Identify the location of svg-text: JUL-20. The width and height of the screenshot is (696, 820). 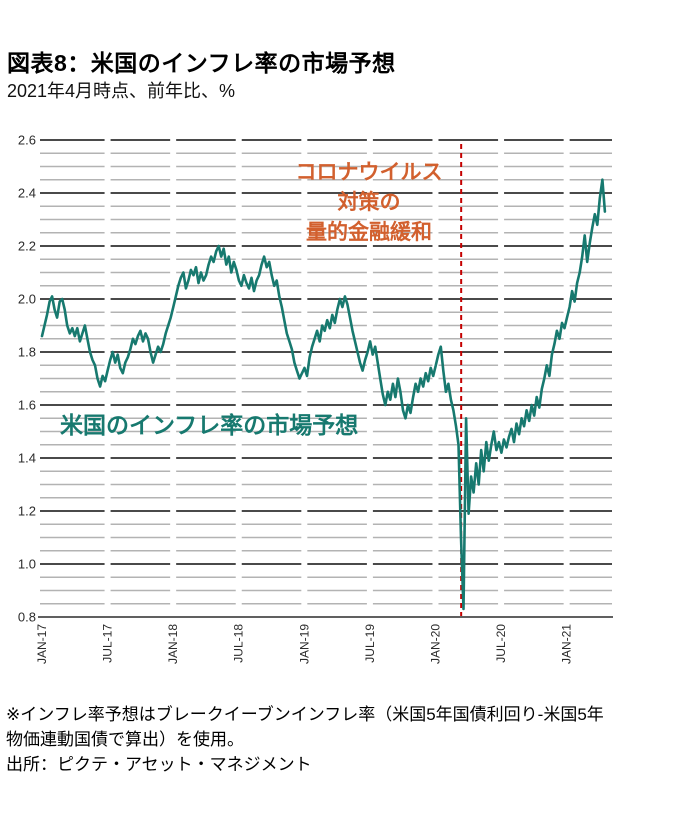
(501, 643).